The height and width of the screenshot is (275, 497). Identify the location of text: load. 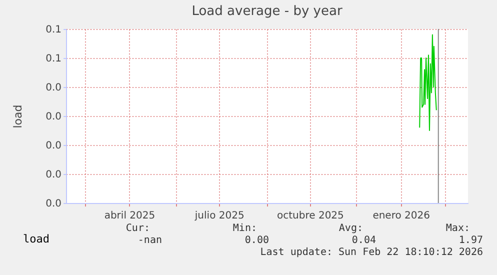
(36, 239).